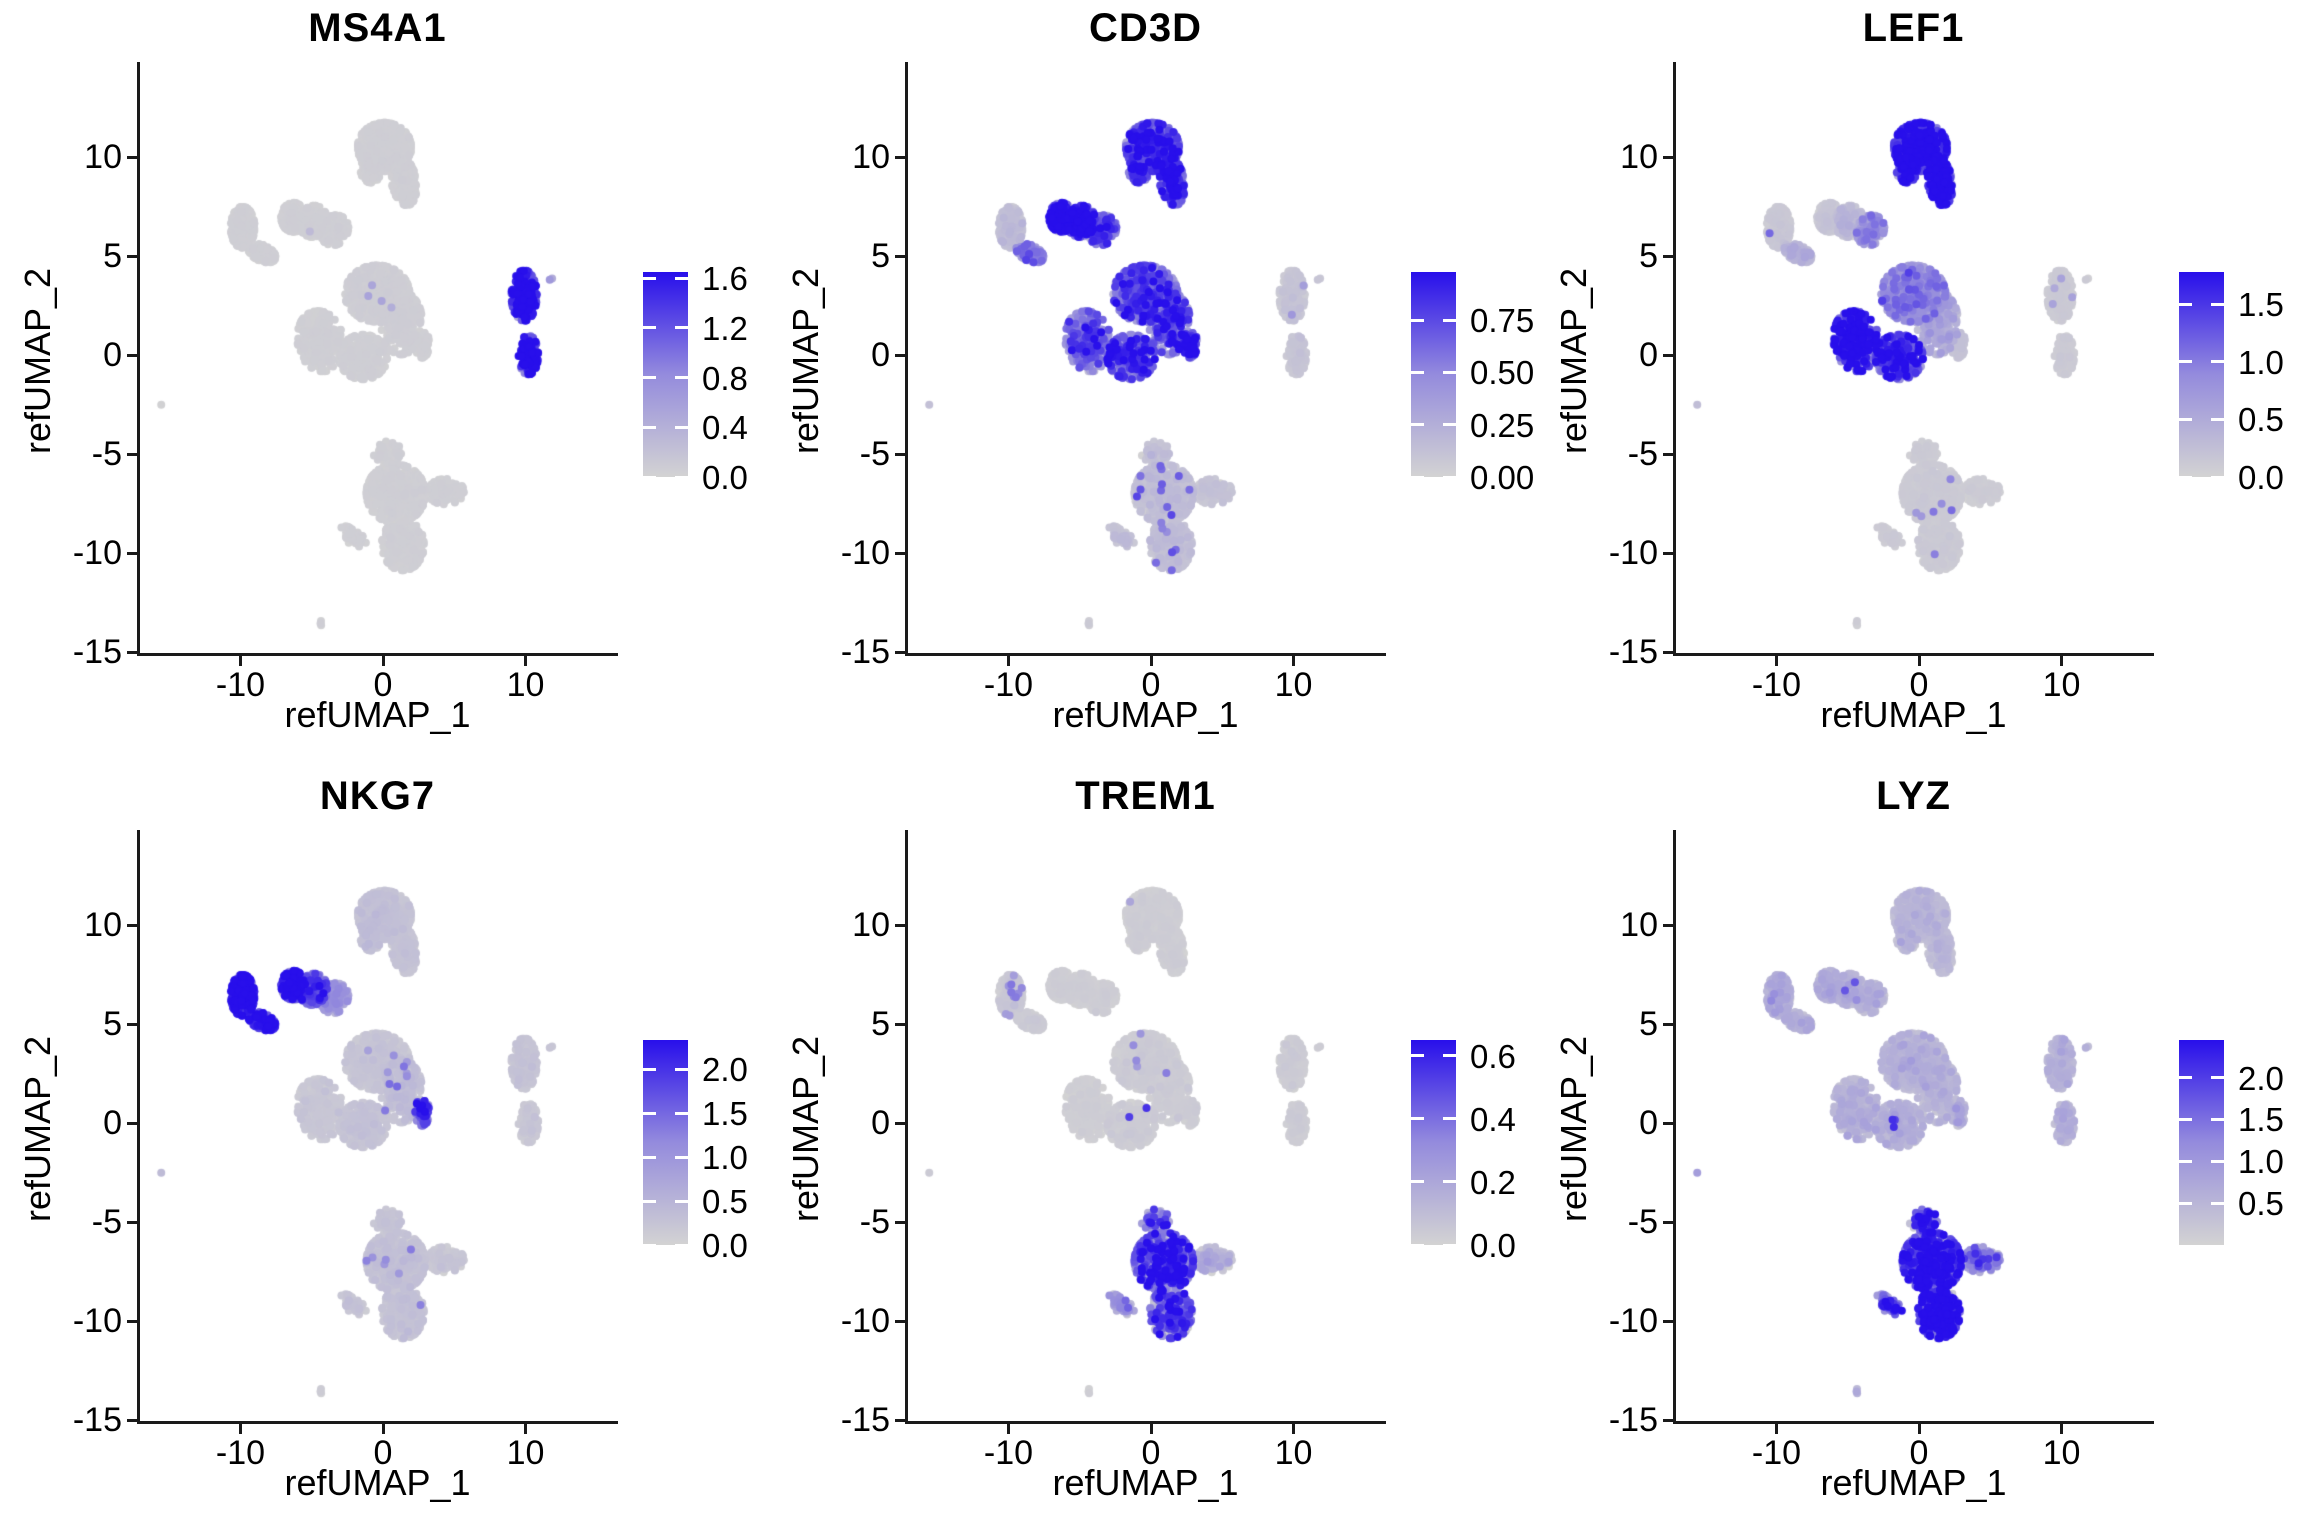  What do you see at coordinates (1145, 796) in the screenshot?
I see `panel-title: TREM1` at bounding box center [1145, 796].